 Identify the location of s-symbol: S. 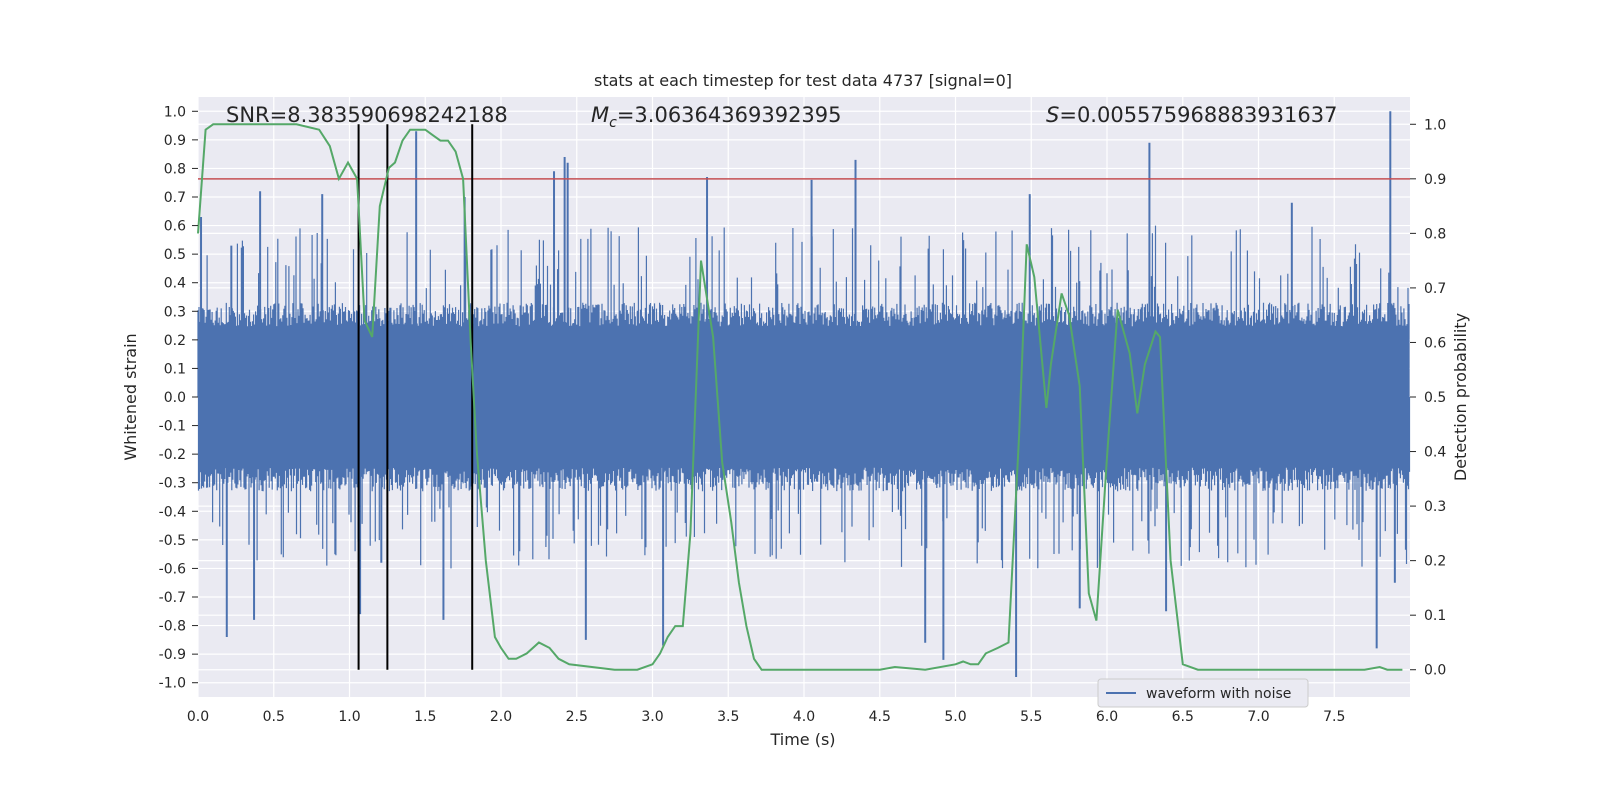
(1052, 115).